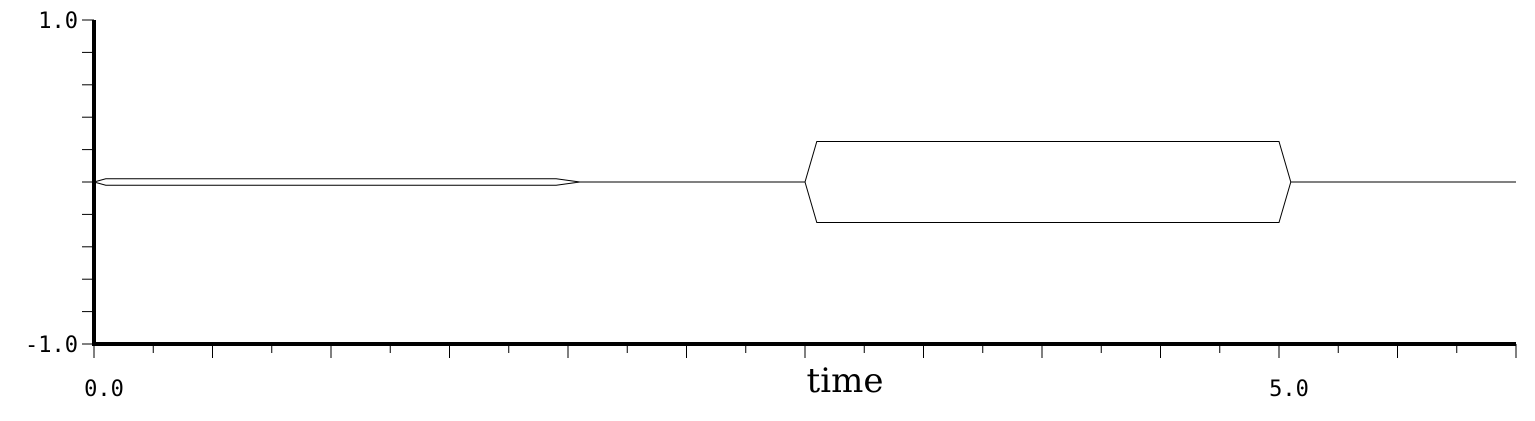 The width and height of the screenshot is (1535, 421). Describe the element at coordinates (1289, 389) in the screenshot. I see `x-tick-label: 5.0` at that location.